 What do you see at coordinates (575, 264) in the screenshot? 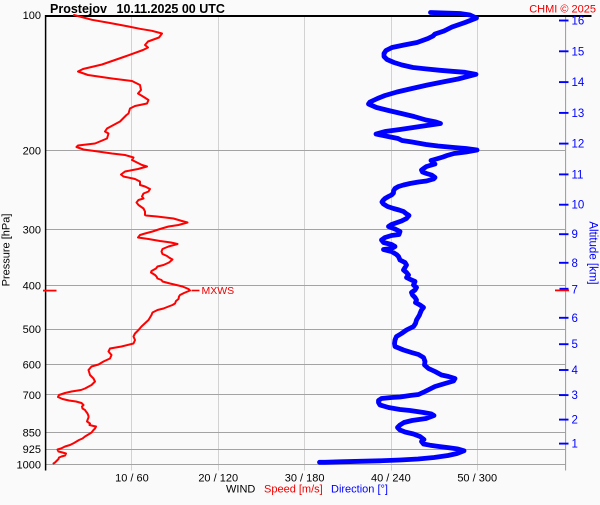
I see `svg-text: 8` at bounding box center [575, 264].